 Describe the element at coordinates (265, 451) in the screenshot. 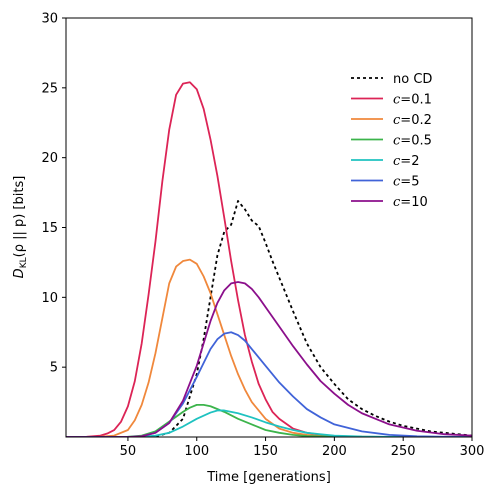

I see `x-tick-label: 150` at that location.